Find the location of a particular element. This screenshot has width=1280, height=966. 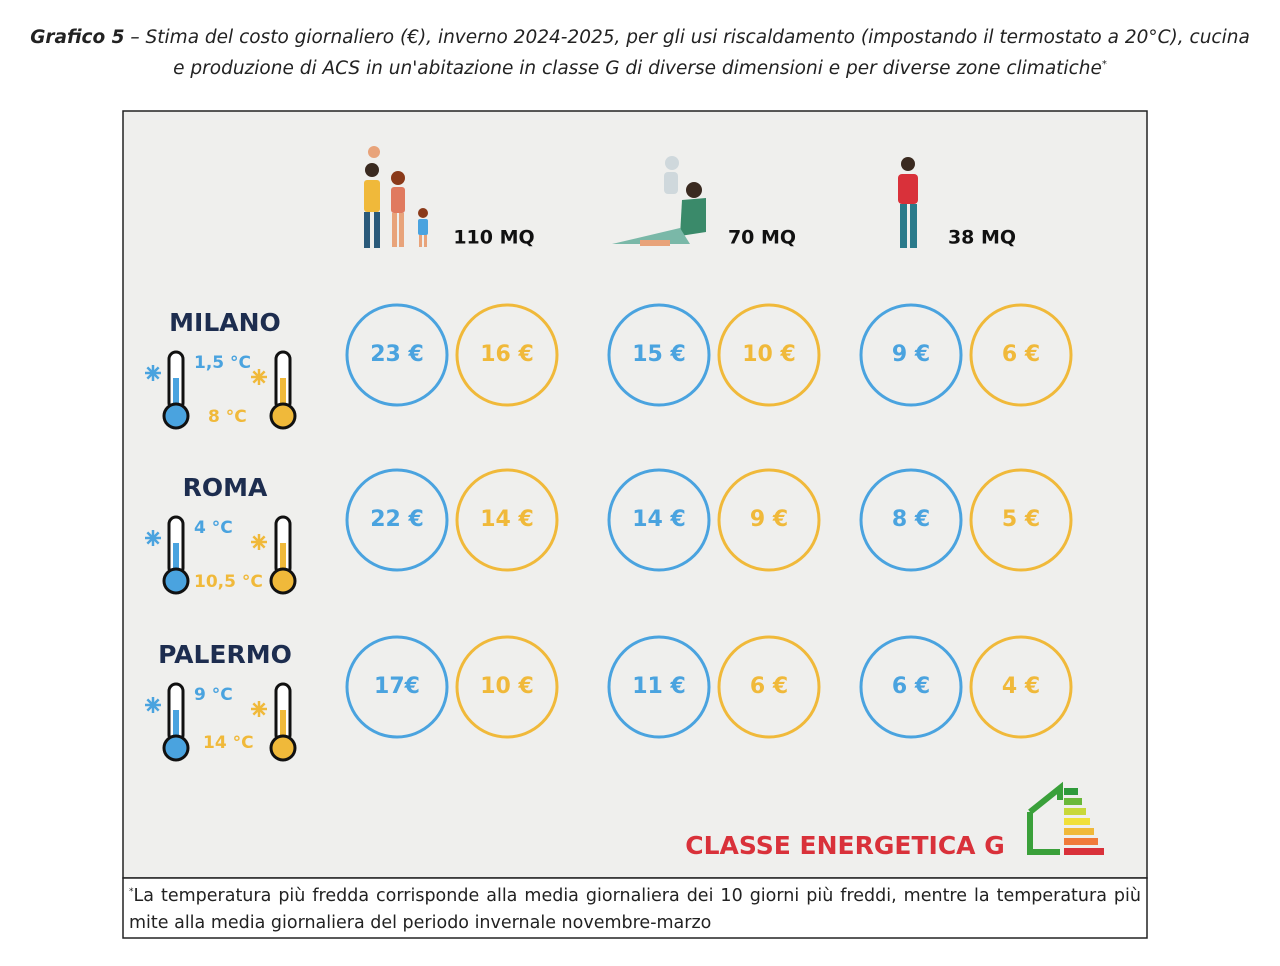

family-icon is located at coordinates (396, 197).